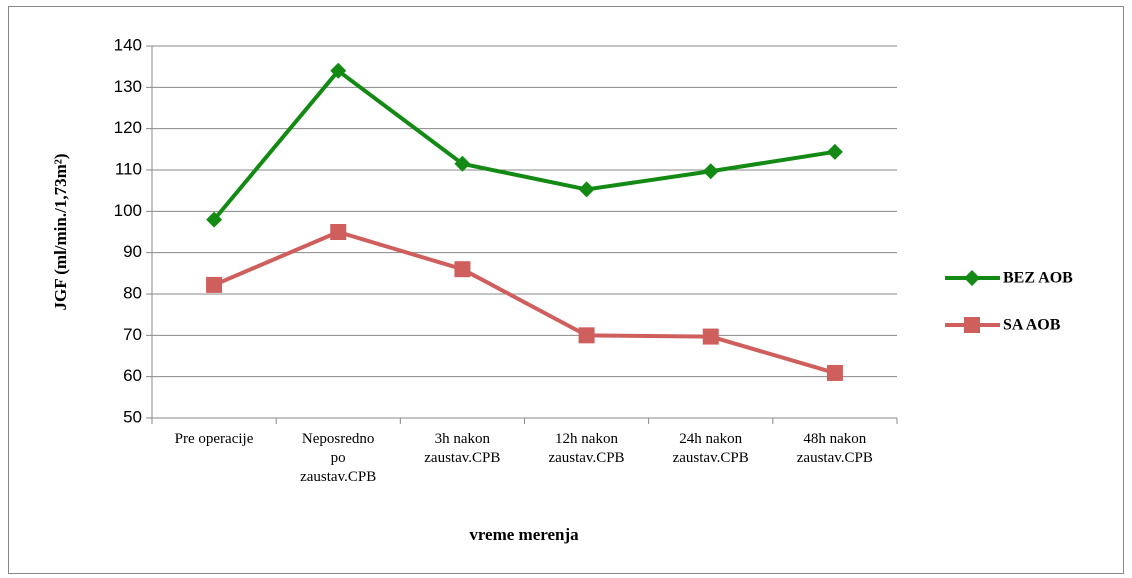 The width and height of the screenshot is (1132, 578). I want to click on x-tick-label: Neposredno po zaustav.CPB, so click(338, 458).